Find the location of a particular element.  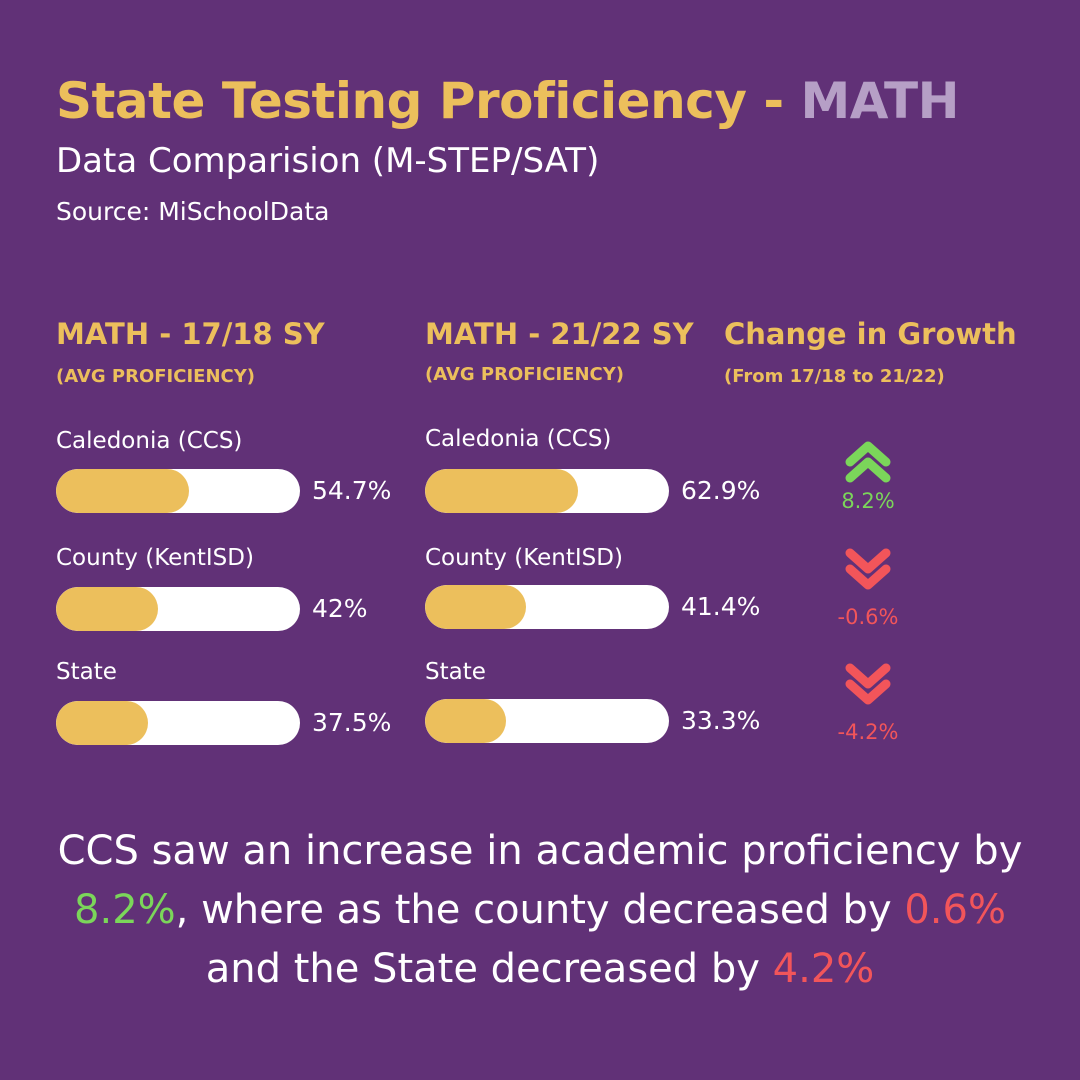

column-heading-2122: MATH - 21/22 SY is located at coordinates (559, 334).